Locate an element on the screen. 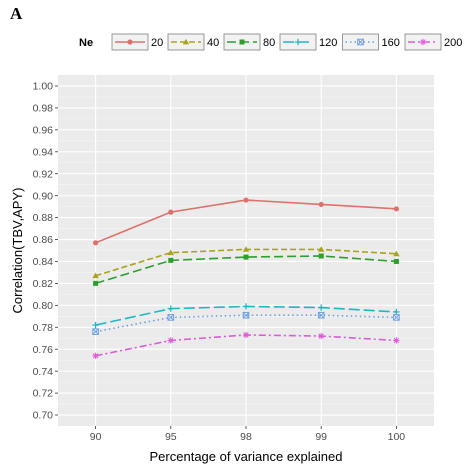 This screenshot has height=474, width=474. x-tick-label: 90 is located at coordinates (96, 437).